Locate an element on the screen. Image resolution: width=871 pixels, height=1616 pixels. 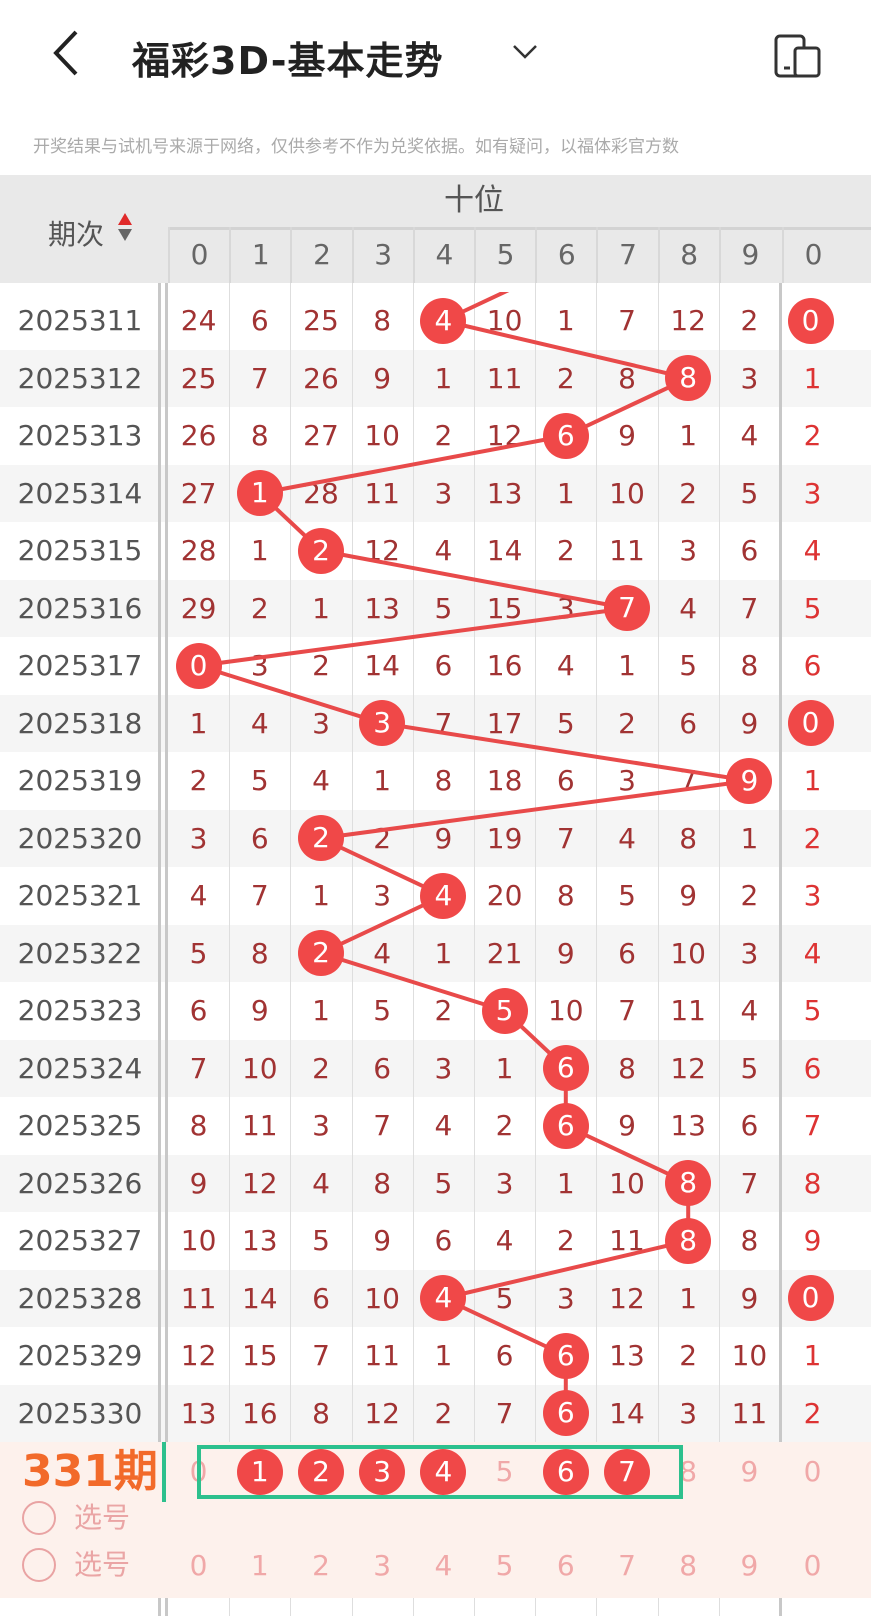
hit-ball: 7 is located at coordinates (627, 608).